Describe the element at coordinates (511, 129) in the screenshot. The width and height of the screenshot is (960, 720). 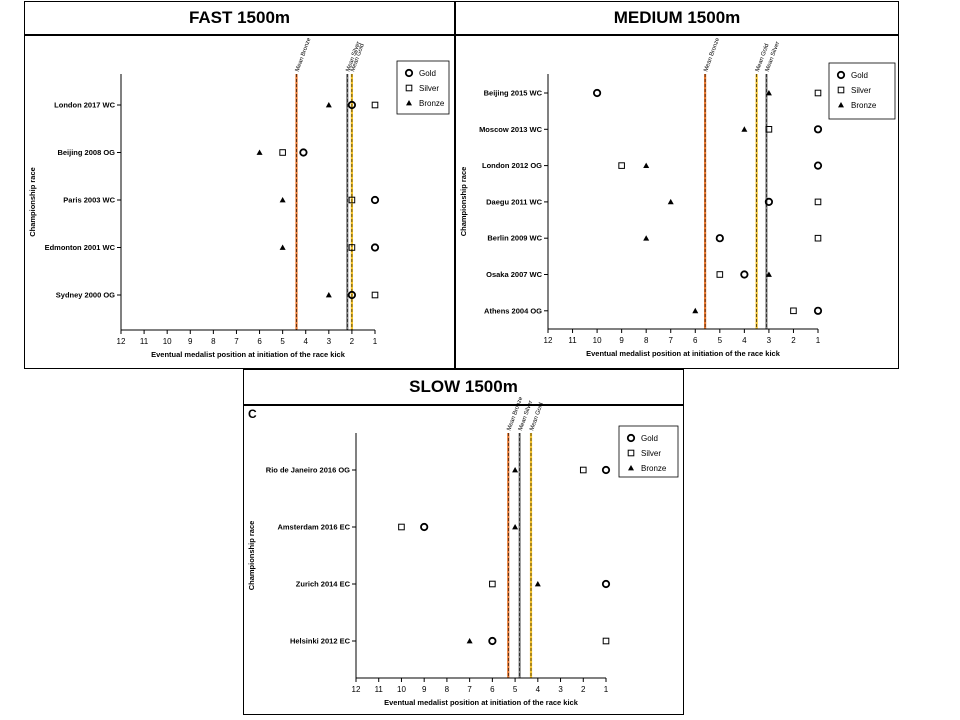
I see `category-label: Moscow 2013 WC` at that location.